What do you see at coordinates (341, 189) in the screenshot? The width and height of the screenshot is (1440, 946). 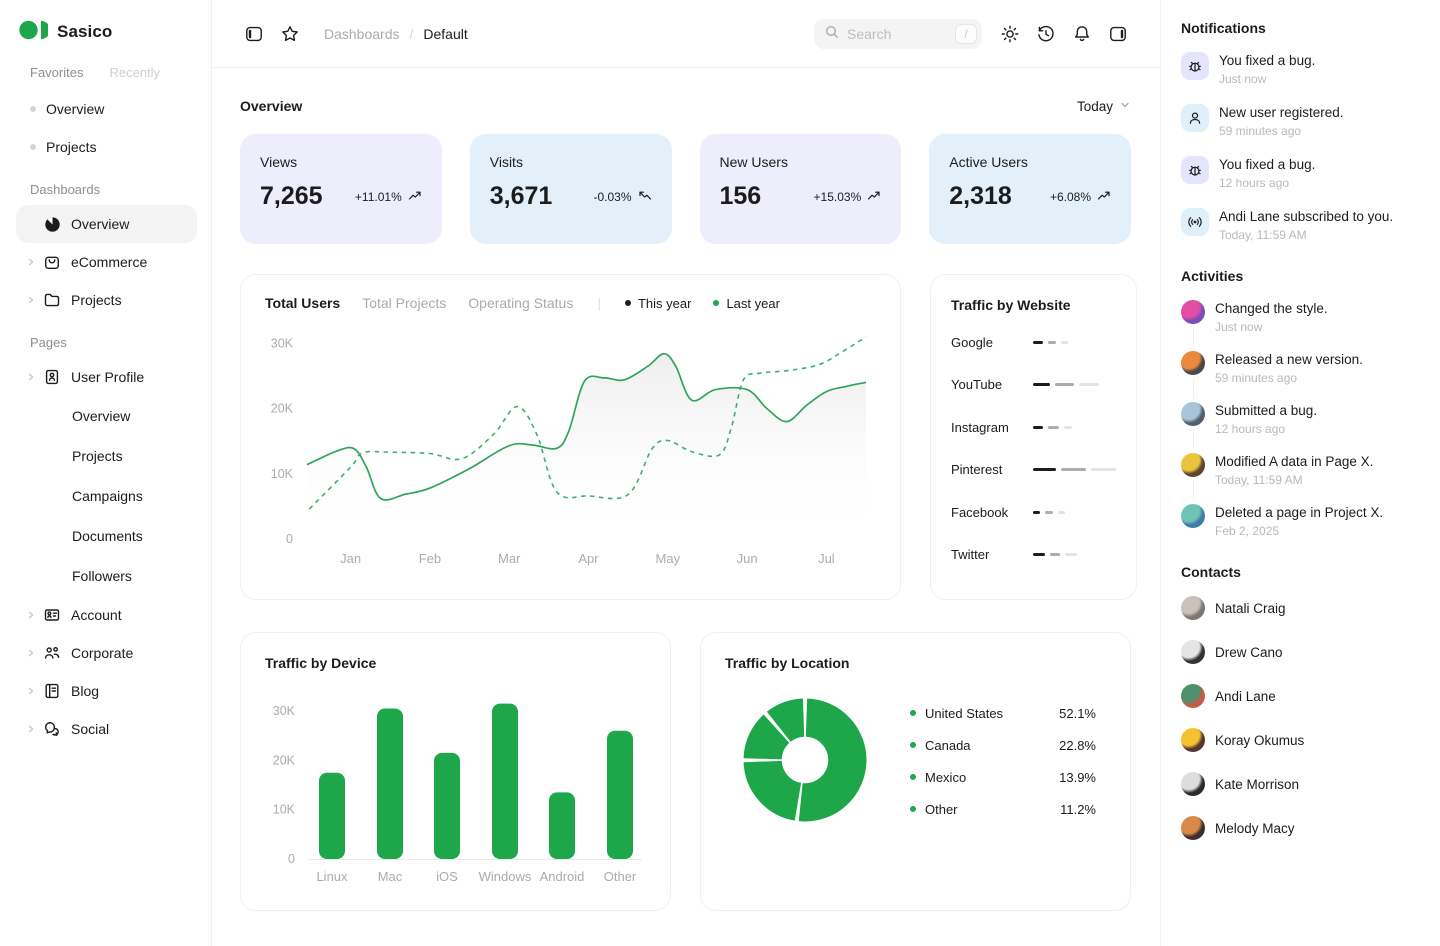 I see `stat-card-views: Views 7,265 +11.01%` at bounding box center [341, 189].